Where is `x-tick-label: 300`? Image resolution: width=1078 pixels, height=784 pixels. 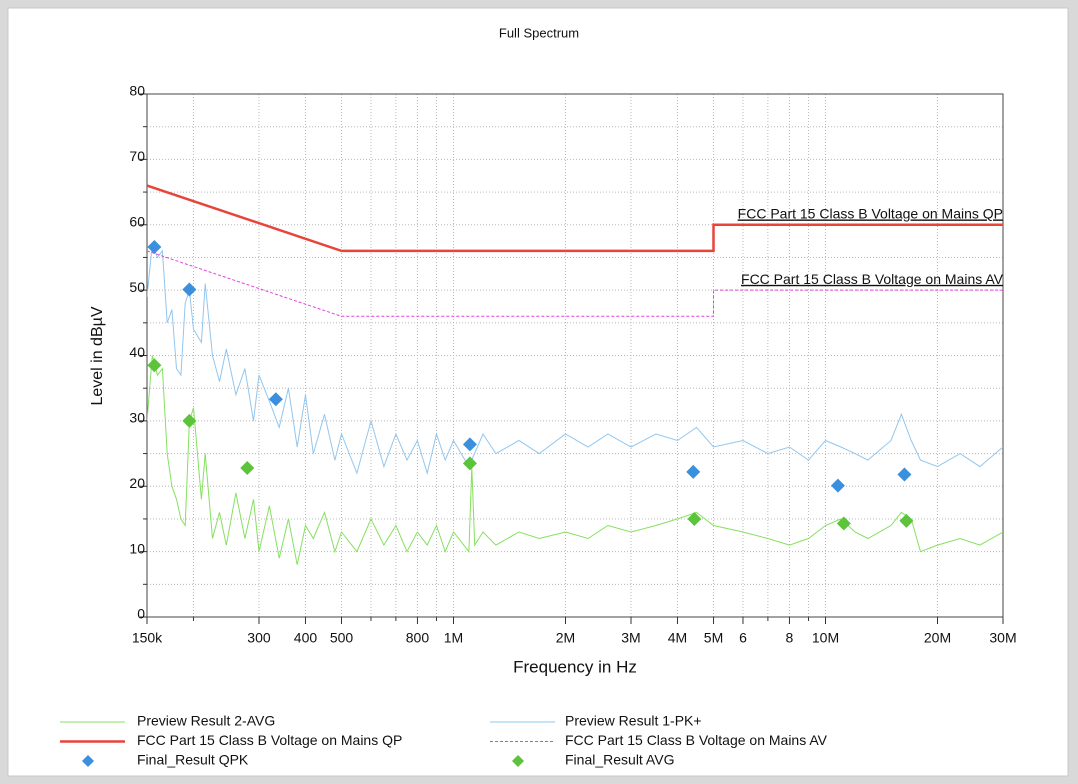 x-tick-label: 300 is located at coordinates (259, 638).